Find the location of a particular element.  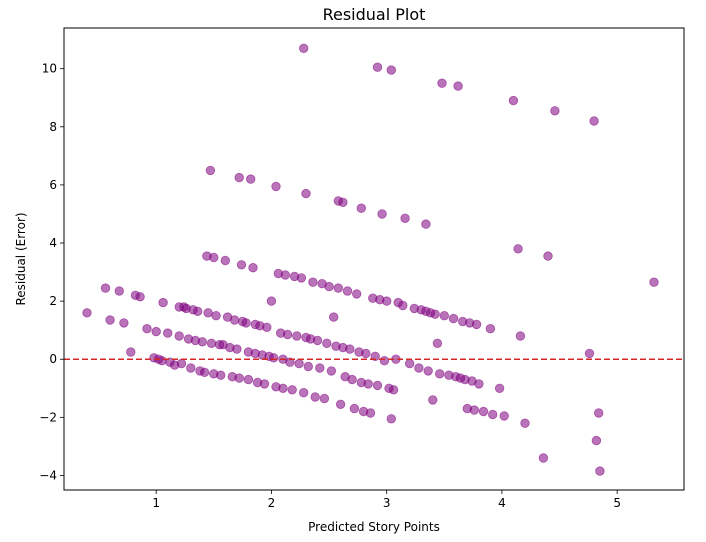

x-axis: 1 2 3 4 5 is located at coordinates (386, 500).